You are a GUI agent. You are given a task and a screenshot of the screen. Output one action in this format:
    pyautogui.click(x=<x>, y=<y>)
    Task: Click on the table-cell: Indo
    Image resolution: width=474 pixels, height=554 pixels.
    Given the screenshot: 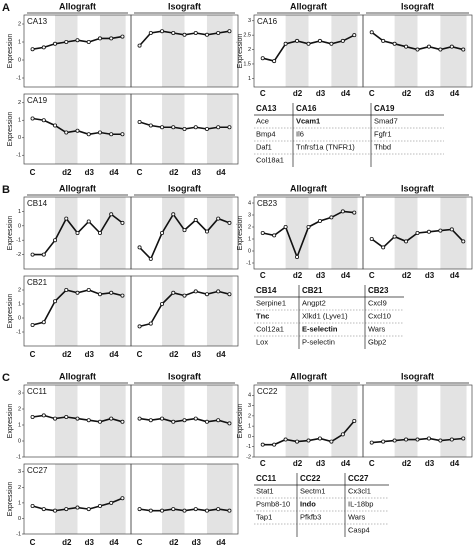 What is the action you would take?
    pyautogui.click(x=308, y=503)
    